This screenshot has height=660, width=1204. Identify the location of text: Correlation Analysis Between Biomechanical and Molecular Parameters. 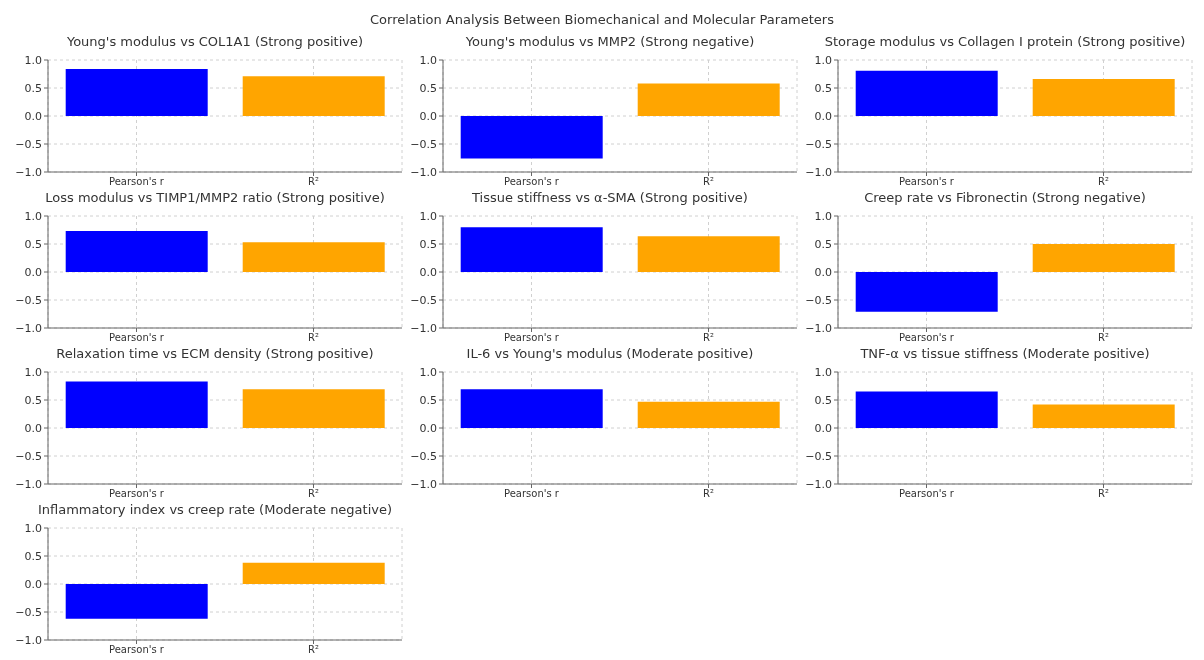
(602, 19).